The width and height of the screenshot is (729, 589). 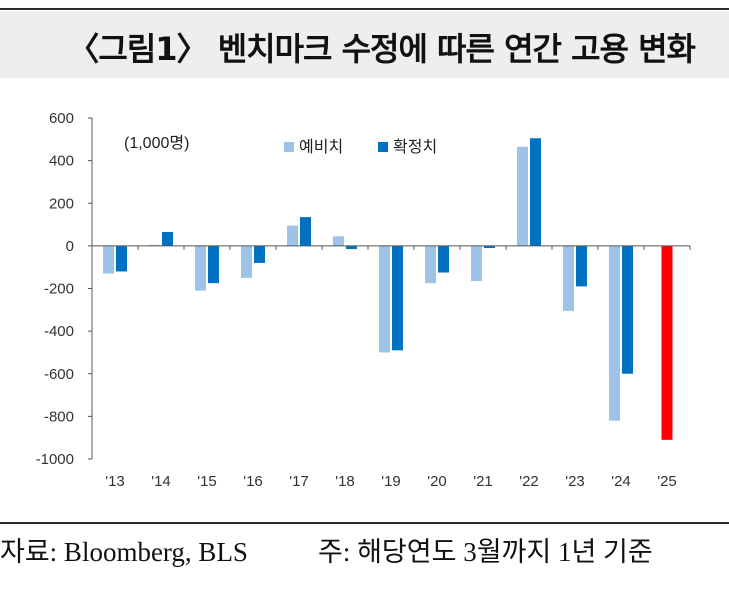 I want to click on x-tick-label: '15, so click(x=207, y=481).